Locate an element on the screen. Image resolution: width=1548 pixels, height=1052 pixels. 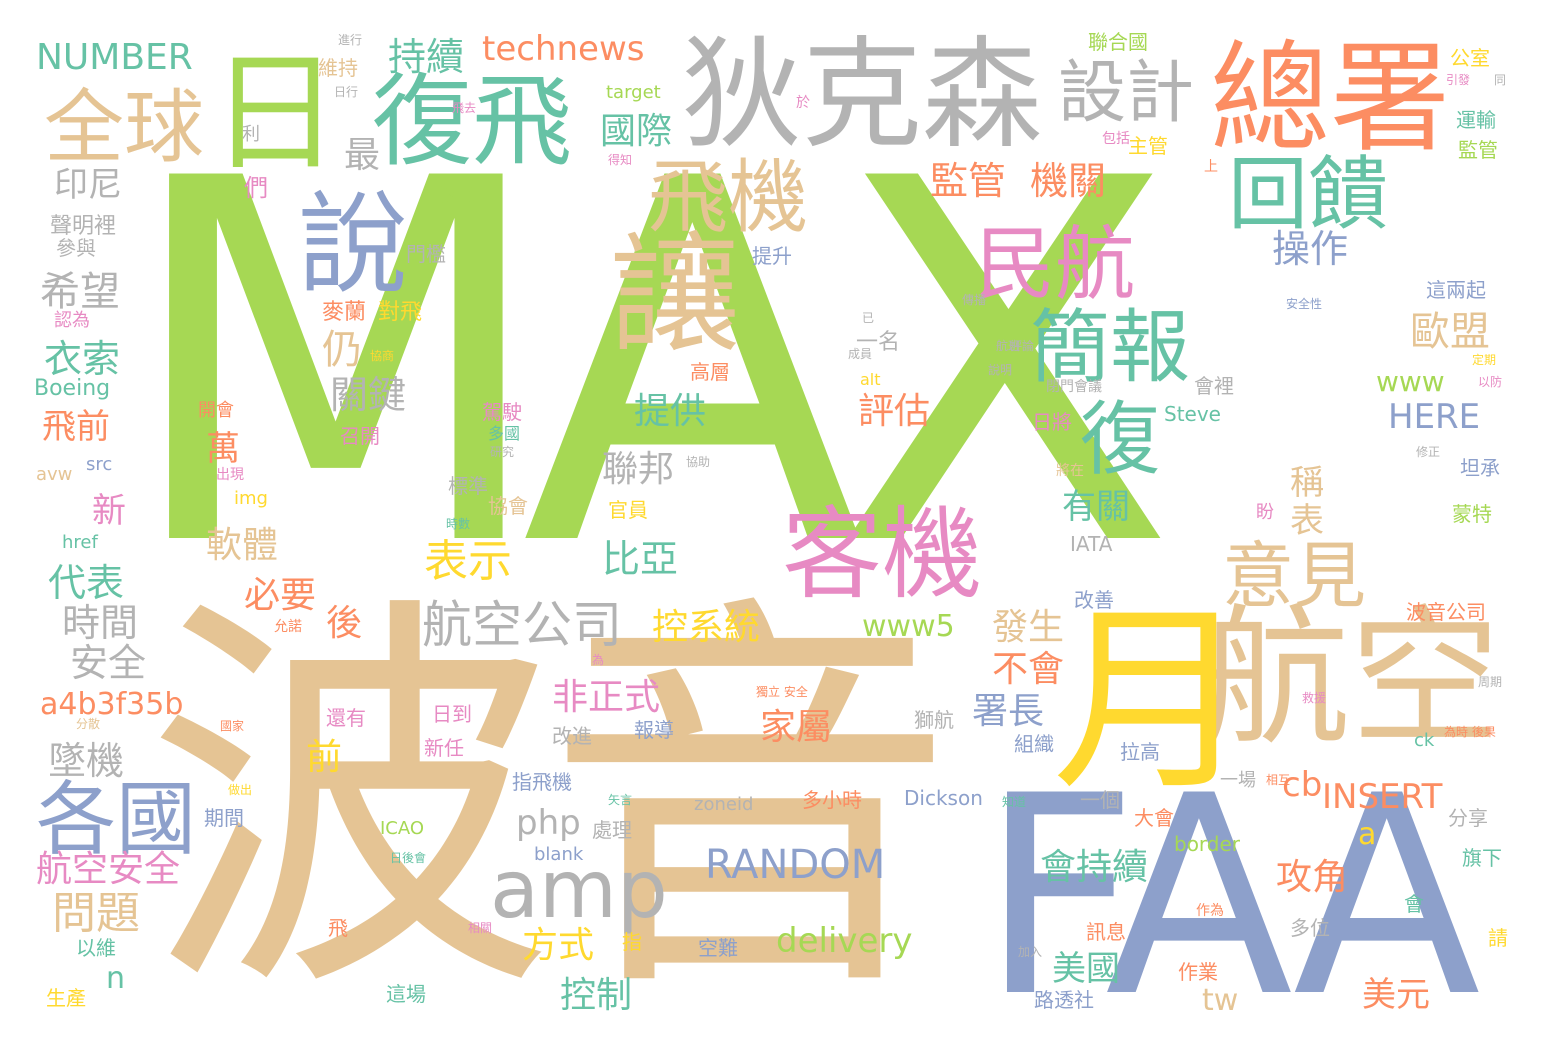
word: 萬 is located at coordinates (223, 449).